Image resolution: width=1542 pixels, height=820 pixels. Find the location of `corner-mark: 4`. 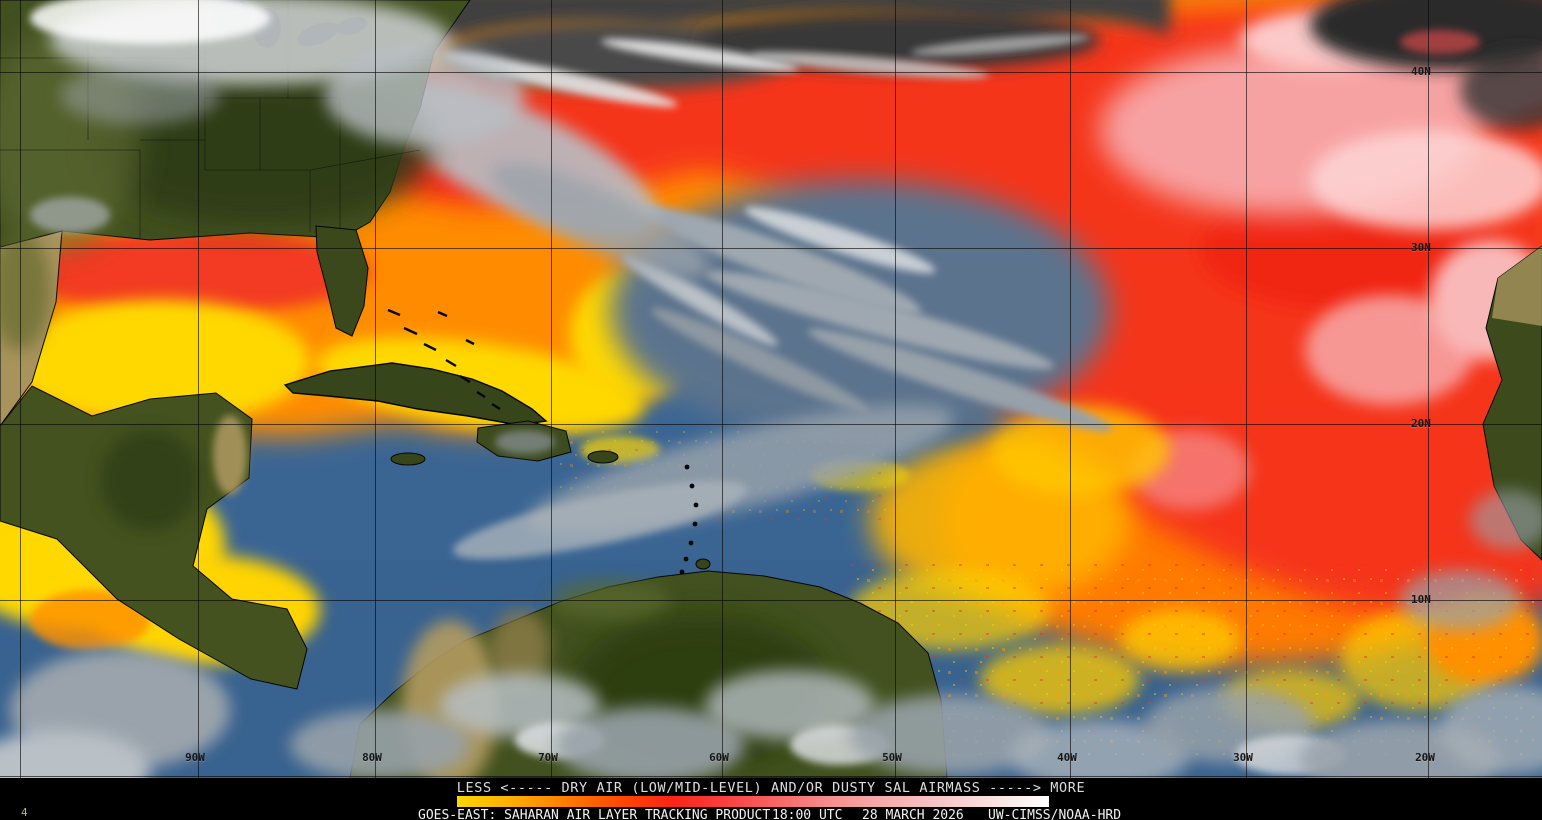

corner-mark: 4 is located at coordinates (24, 812).